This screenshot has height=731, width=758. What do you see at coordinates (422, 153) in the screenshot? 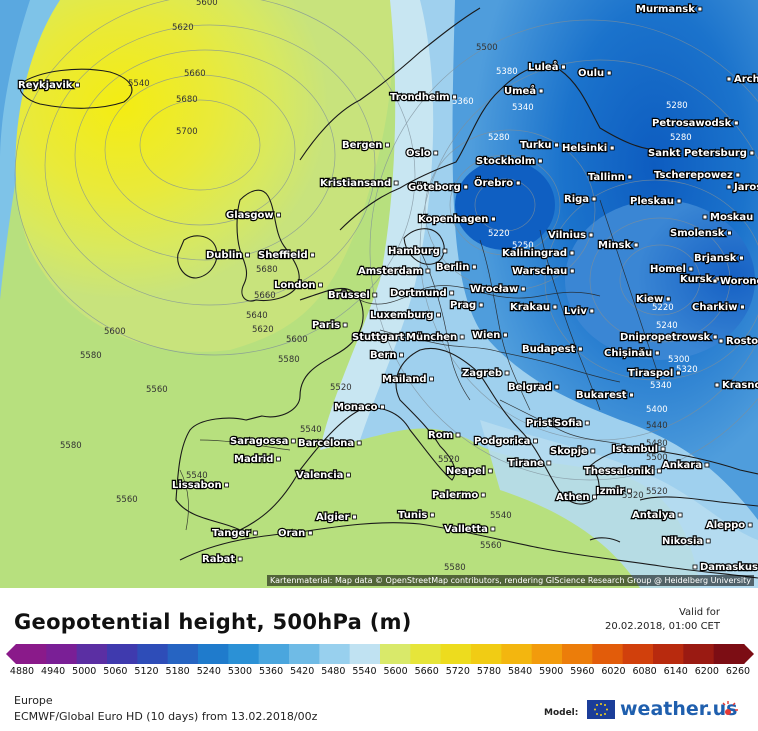
I see `city-marker: Oslo` at bounding box center [422, 153].